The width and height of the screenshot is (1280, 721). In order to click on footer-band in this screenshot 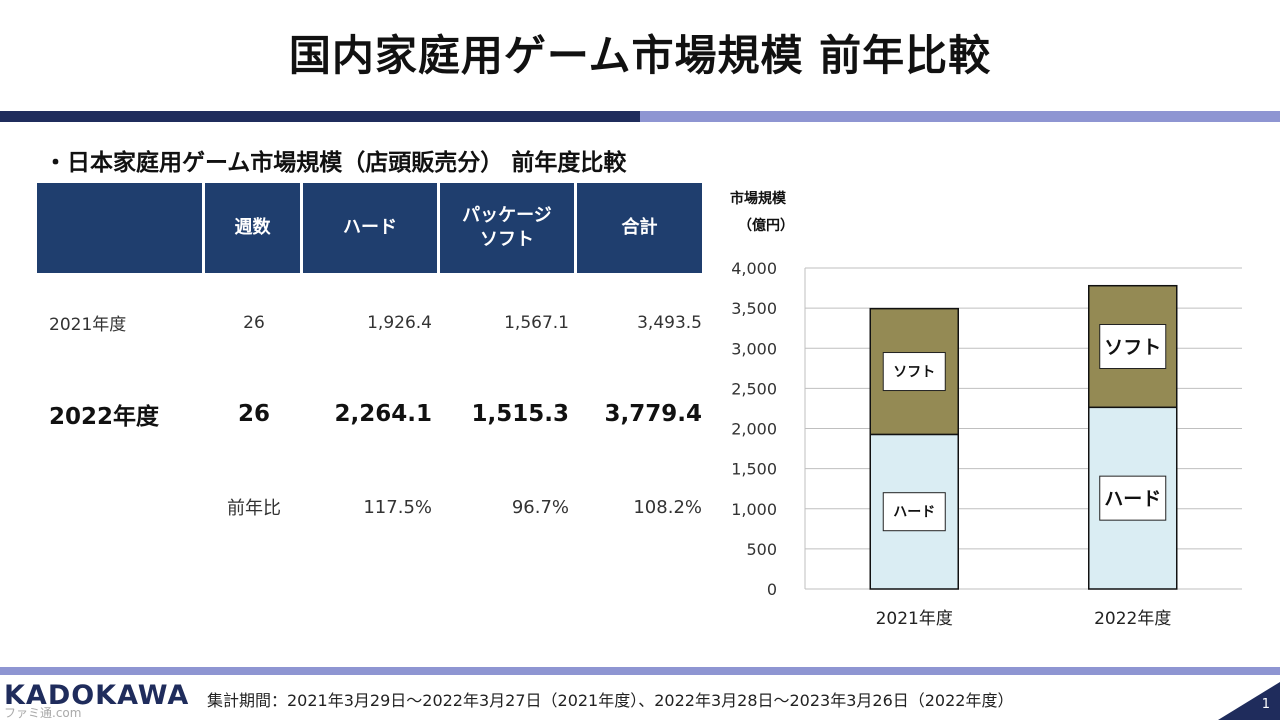, I will do `click(640, 671)`.